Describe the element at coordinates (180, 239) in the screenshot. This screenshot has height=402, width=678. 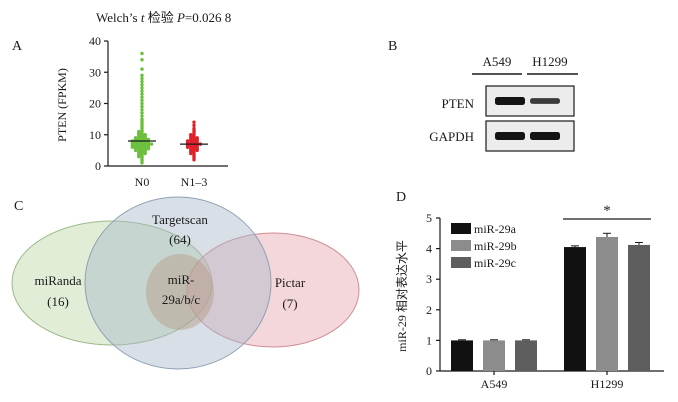
I see `venn-count-targetscan: (64)` at that location.